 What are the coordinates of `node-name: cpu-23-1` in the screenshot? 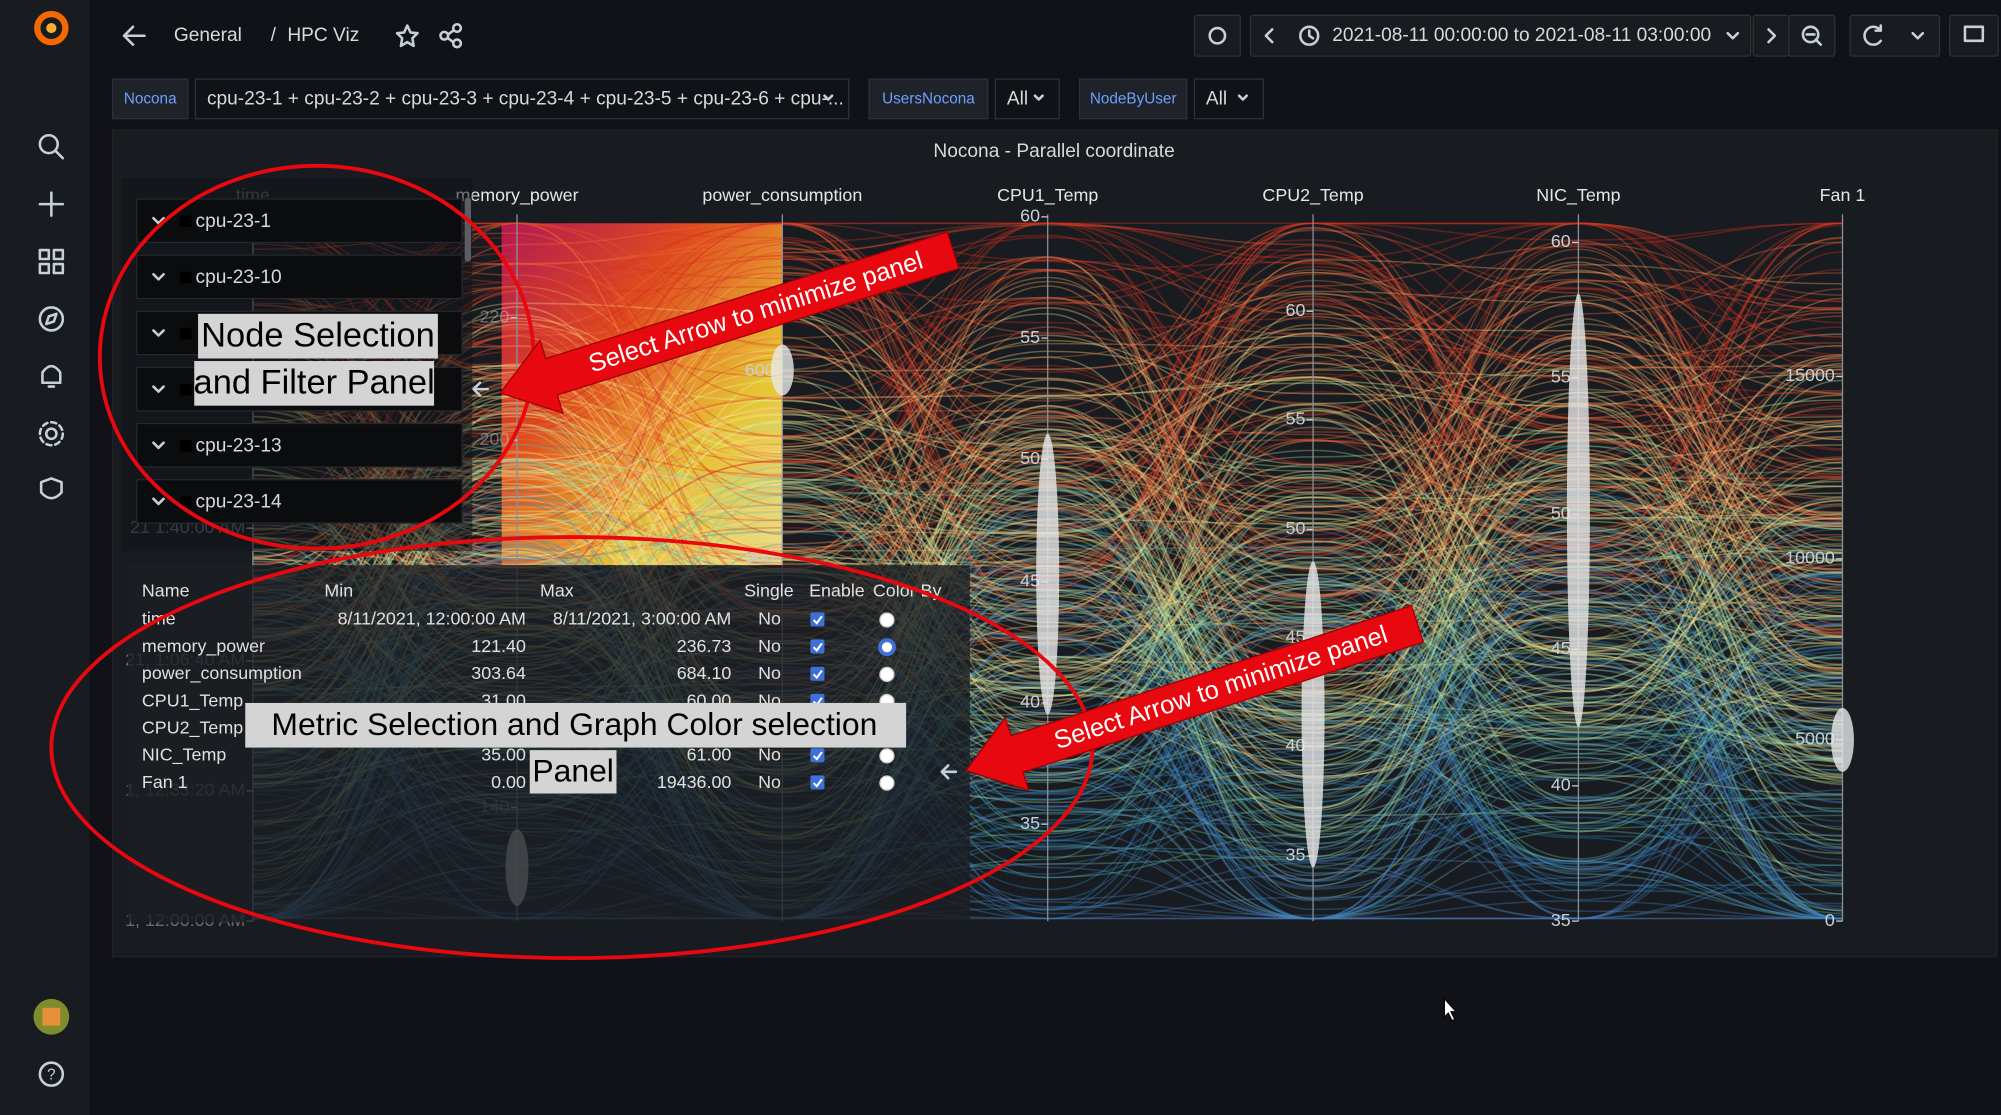 It's located at (233, 221).